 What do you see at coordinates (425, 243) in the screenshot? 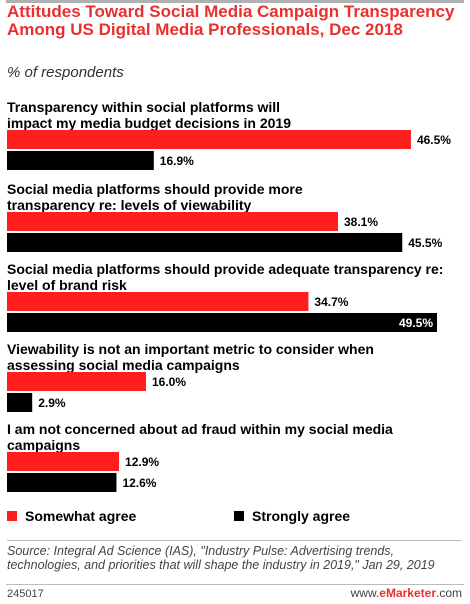
I see `data-label-strongly-2: 45.5%` at bounding box center [425, 243].